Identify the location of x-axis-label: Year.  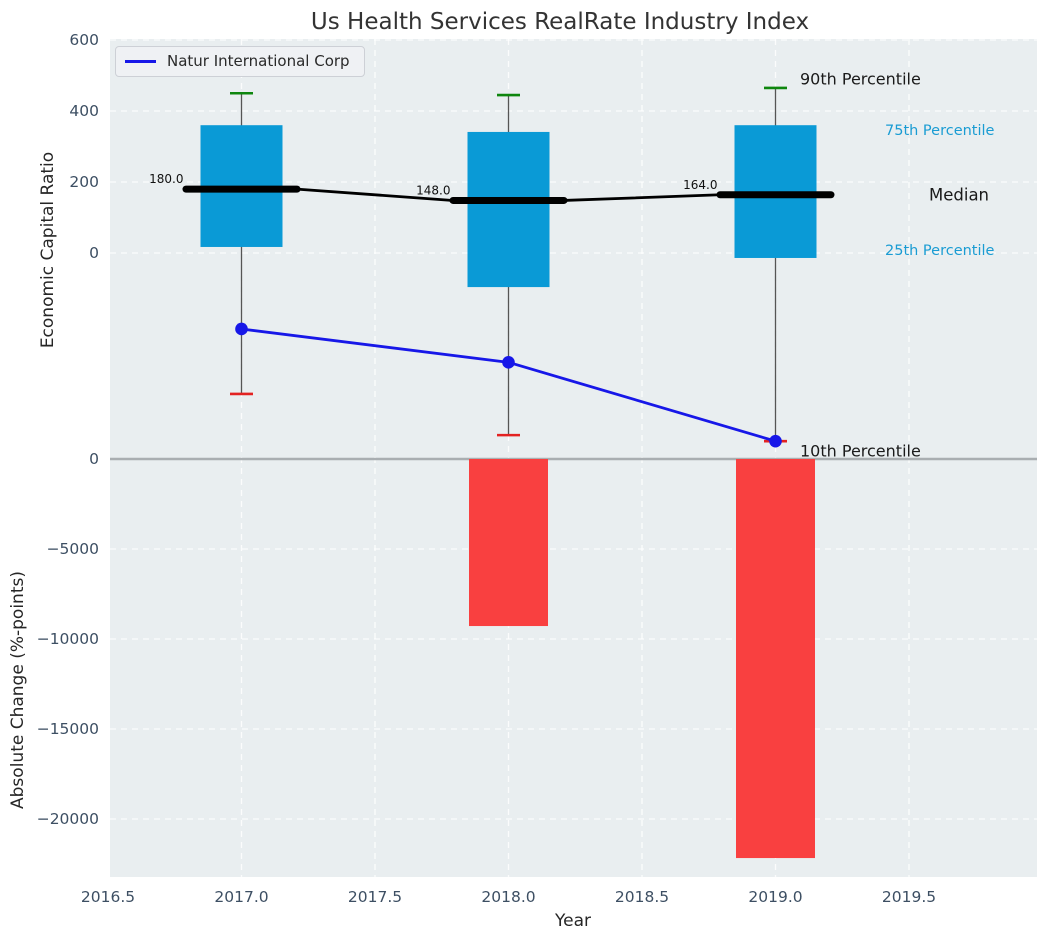
(573, 921).